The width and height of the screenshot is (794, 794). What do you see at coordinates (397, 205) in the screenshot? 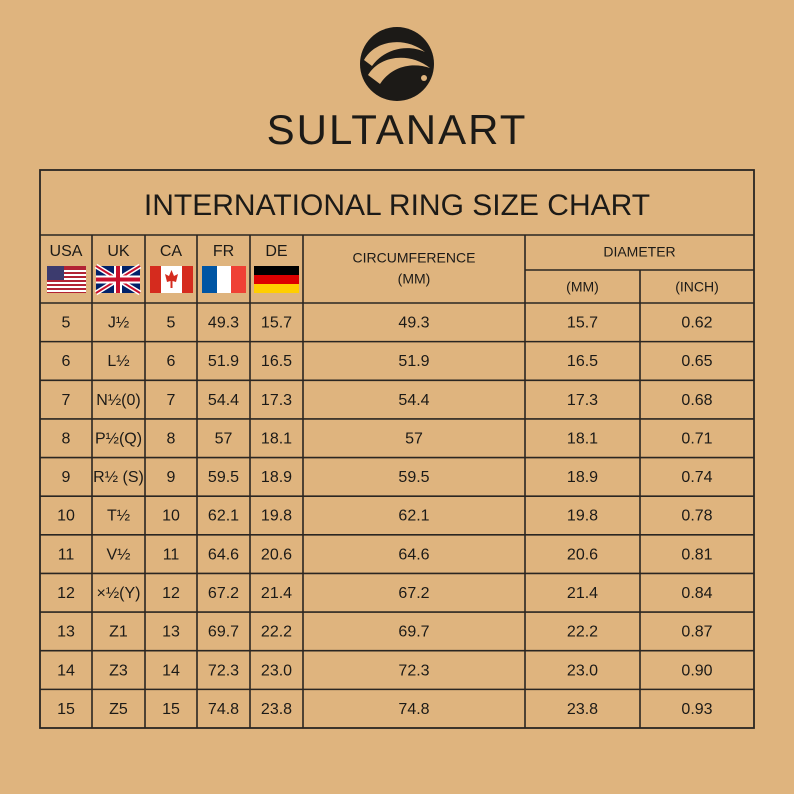
I see `table-title: INTERNATIONAL RING SIZE CHART` at bounding box center [397, 205].